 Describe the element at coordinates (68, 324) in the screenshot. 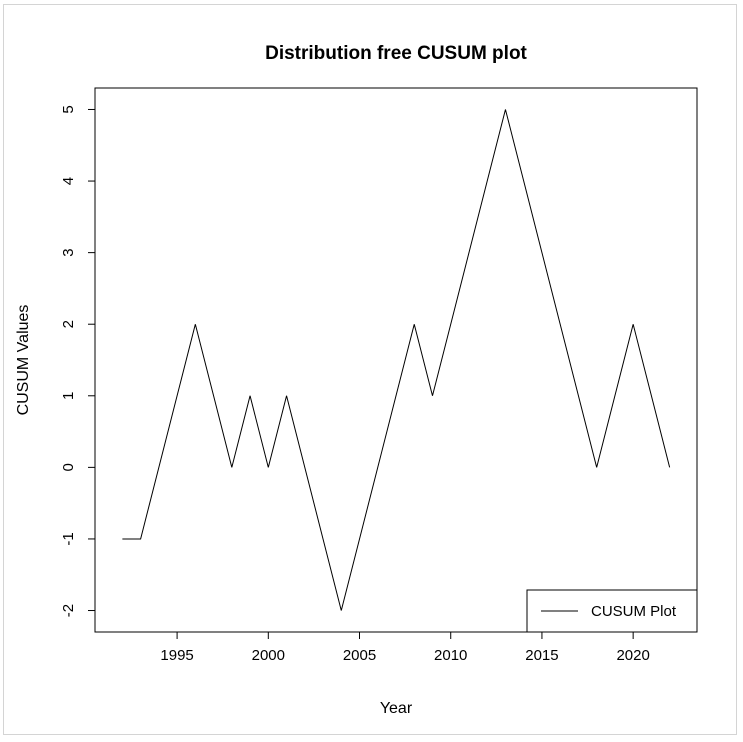

I see `y-tick-label: 2` at that location.